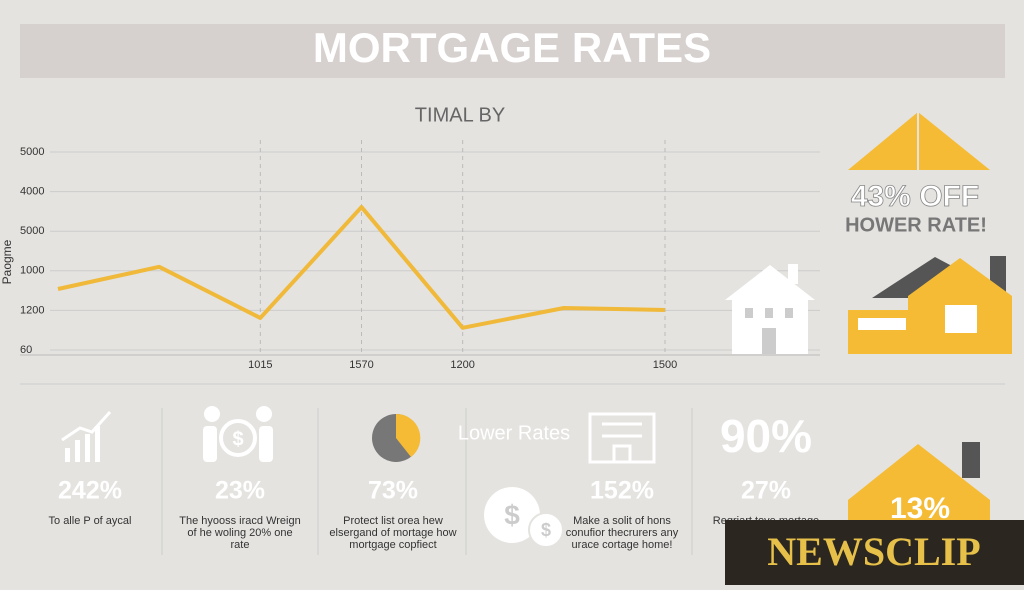  Describe the element at coordinates (920, 508) in the screenshot. I see `corner-stat: 13%` at that location.